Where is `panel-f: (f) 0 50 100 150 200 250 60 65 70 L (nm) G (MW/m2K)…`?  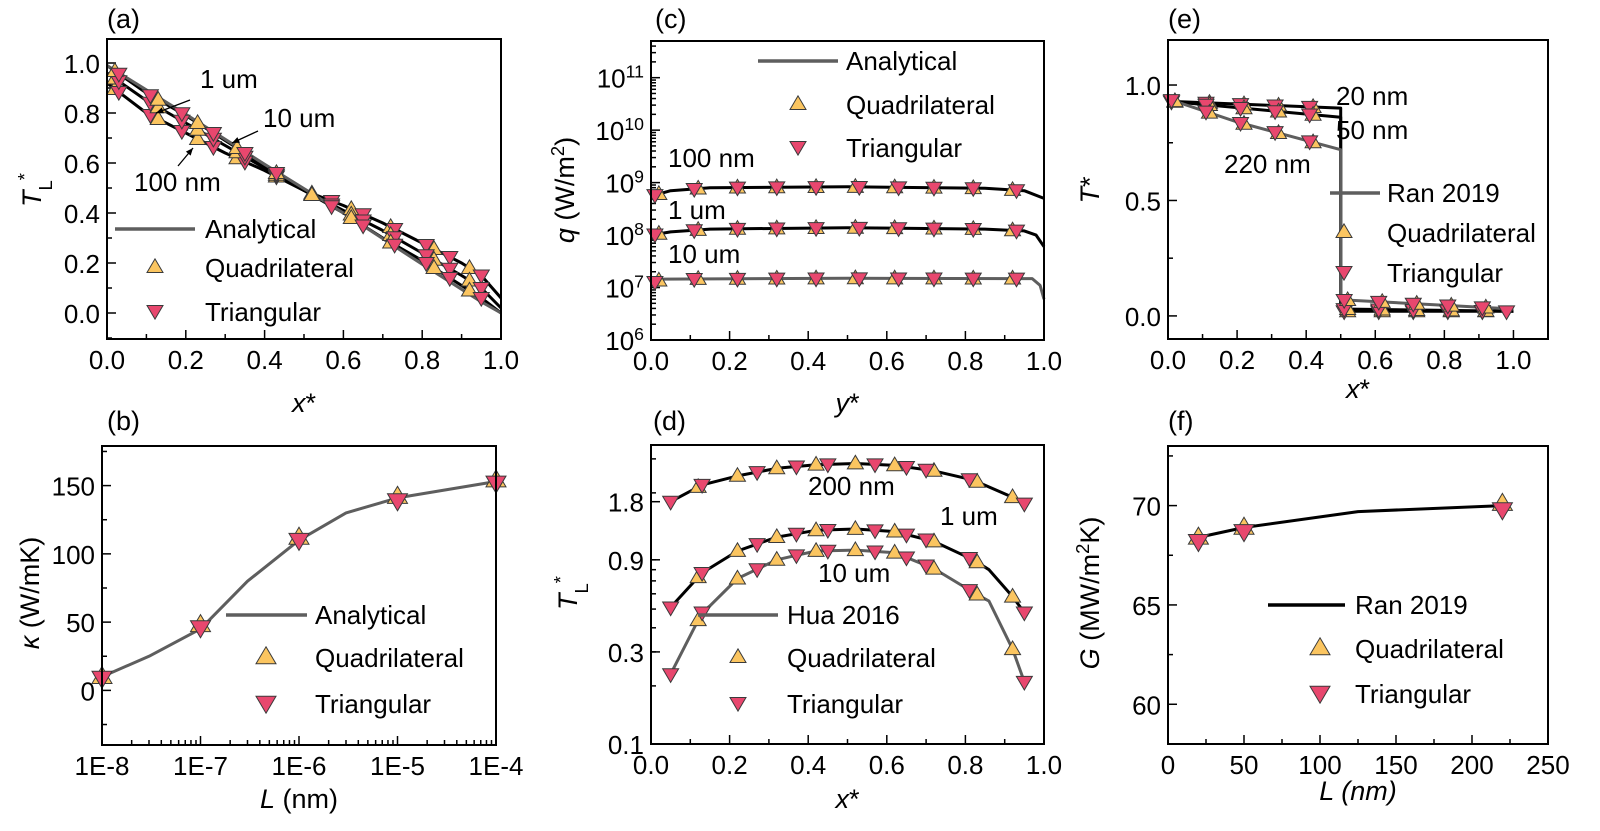 panel-f: (f) 0 50 100 150 200 250 60 65 70 L (nm) G (MW/m2K)… is located at coordinates (1321, 606).